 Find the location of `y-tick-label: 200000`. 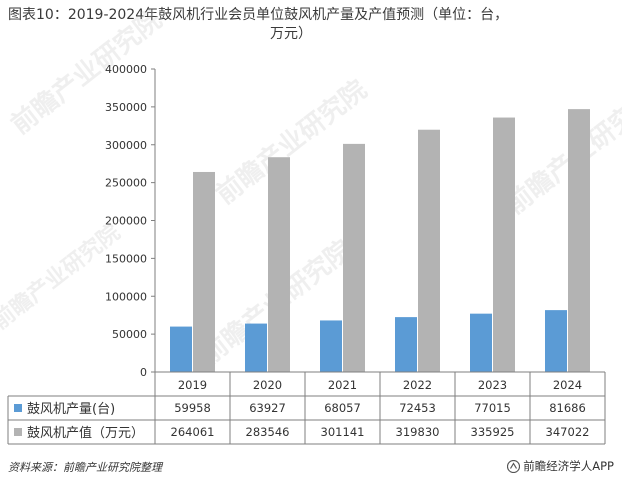

y-tick-label: 200000 is located at coordinates (126, 221).